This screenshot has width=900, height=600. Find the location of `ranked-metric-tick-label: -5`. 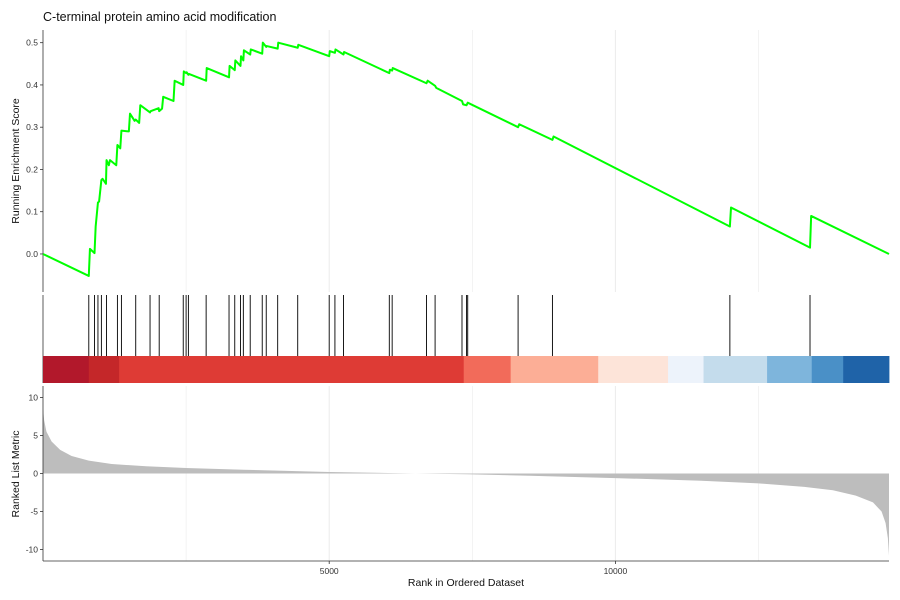

ranked-metric-tick-label: -5 is located at coordinates (34, 512).